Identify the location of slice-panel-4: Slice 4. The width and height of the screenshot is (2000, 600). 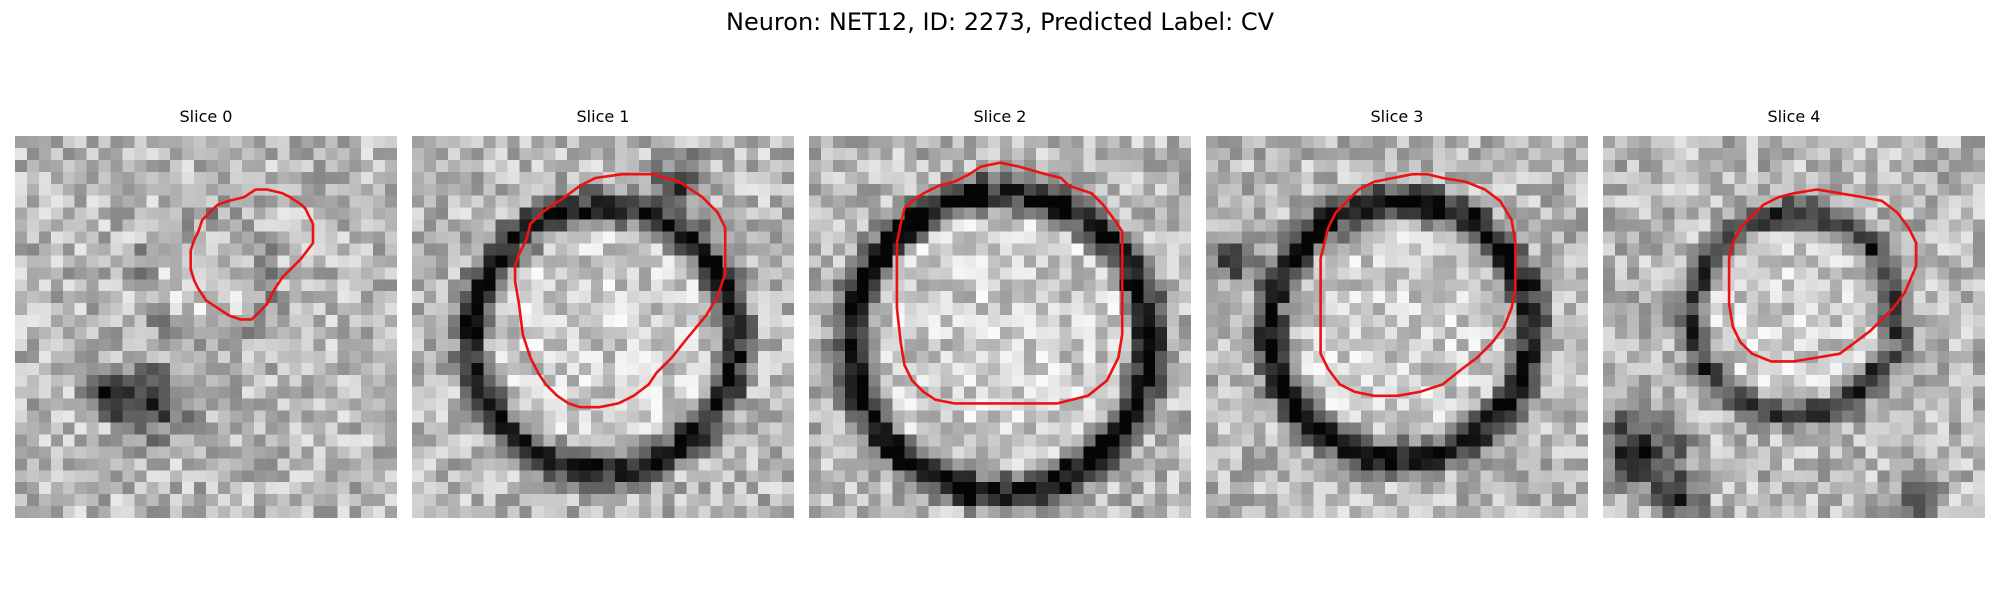
(1794, 312).